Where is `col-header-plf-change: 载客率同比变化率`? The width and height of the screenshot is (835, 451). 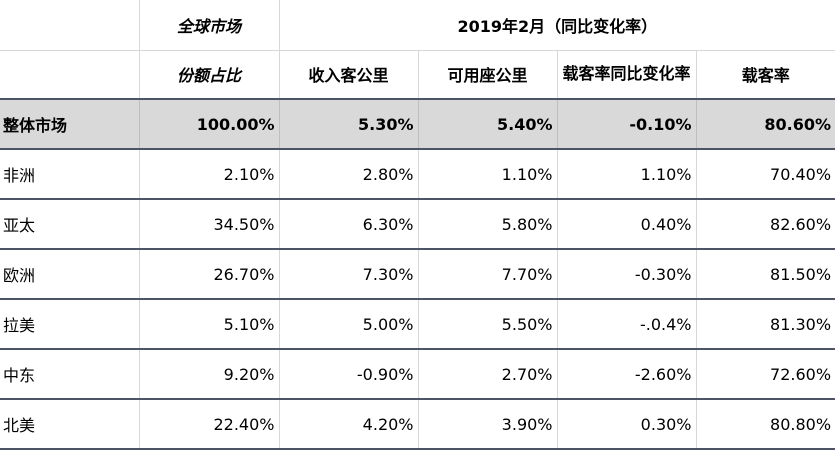 col-header-plf-change: 载客率同比变化率 is located at coordinates (626, 75).